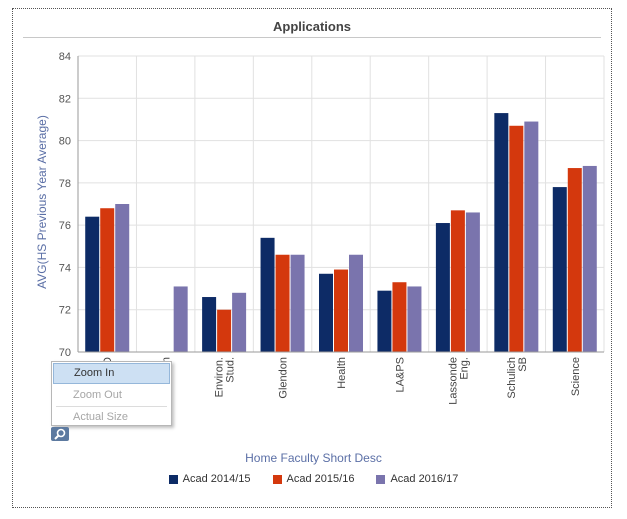 The image size is (627, 519). What do you see at coordinates (111, 406) in the screenshot?
I see `menu-divider` at bounding box center [111, 406].